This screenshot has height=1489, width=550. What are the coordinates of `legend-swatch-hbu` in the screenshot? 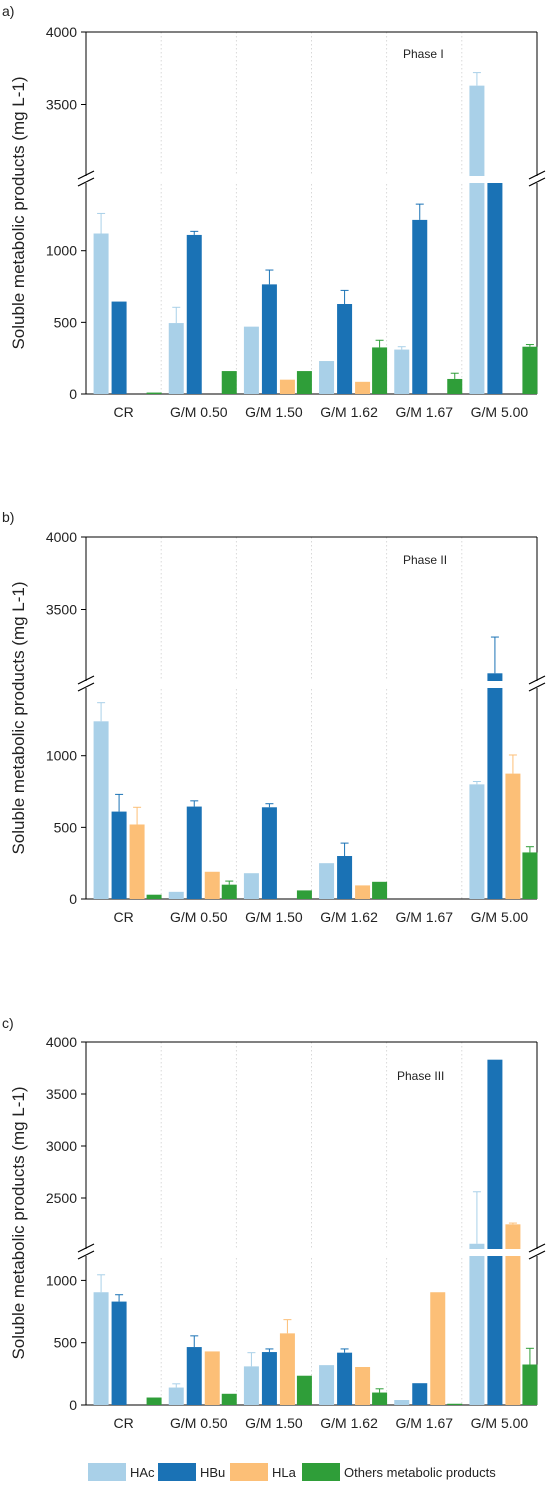 It's located at (177, 1472).